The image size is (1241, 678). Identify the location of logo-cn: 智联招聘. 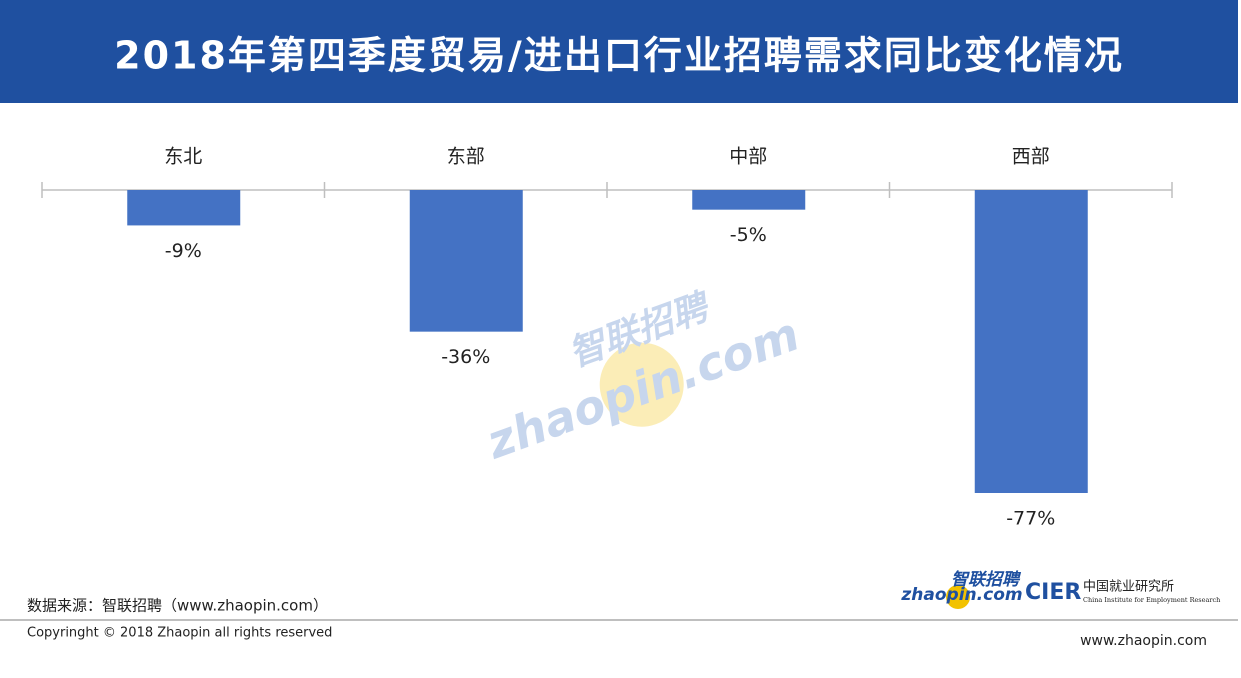
(986, 580).